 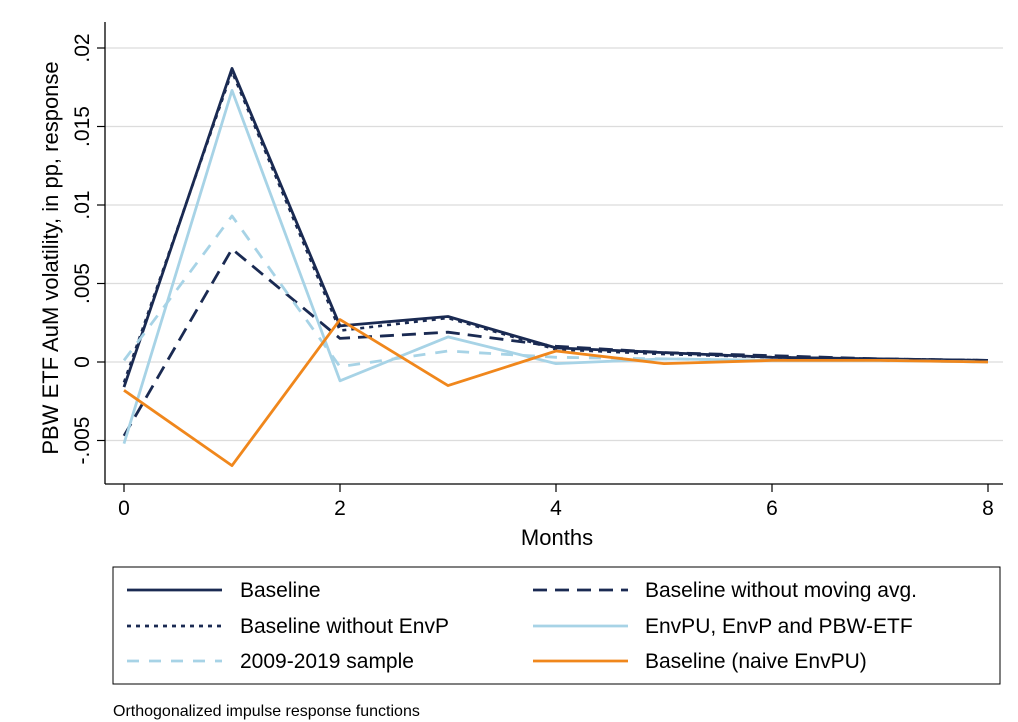 What do you see at coordinates (340, 508) in the screenshot?
I see `x-tick-label-1: 2` at bounding box center [340, 508].